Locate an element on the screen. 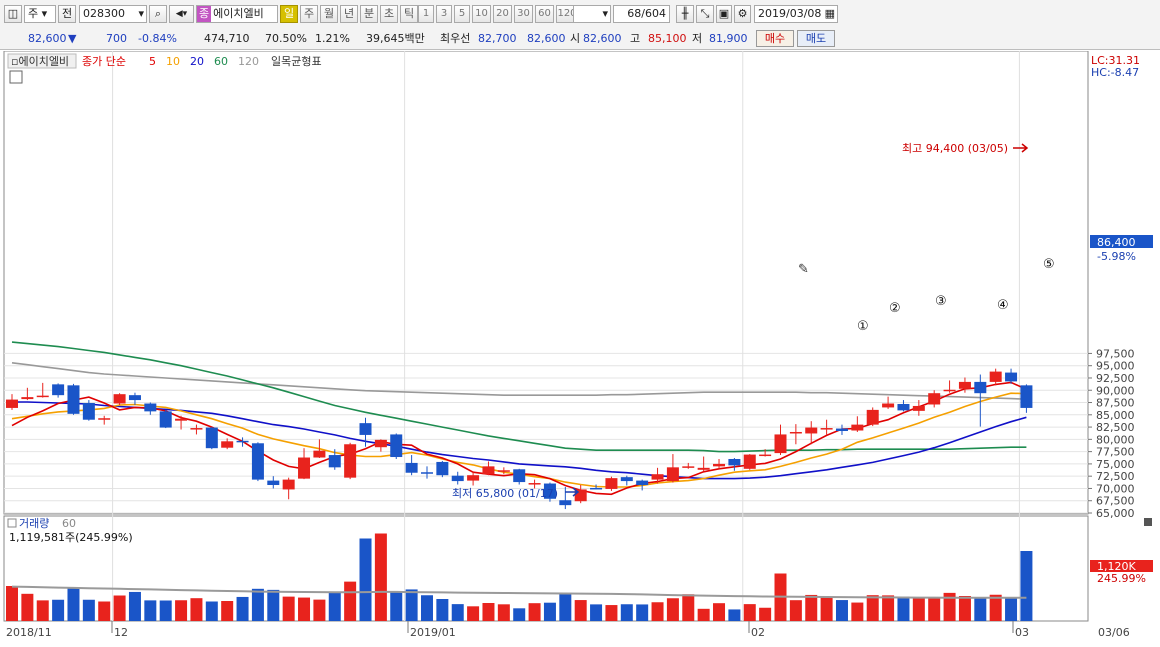  gear-icon: ⚙ is located at coordinates (742, 14).